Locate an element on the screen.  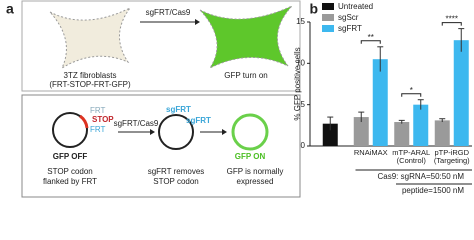
x-tick-label: RNAiMAX is located at coordinates (370, 152).